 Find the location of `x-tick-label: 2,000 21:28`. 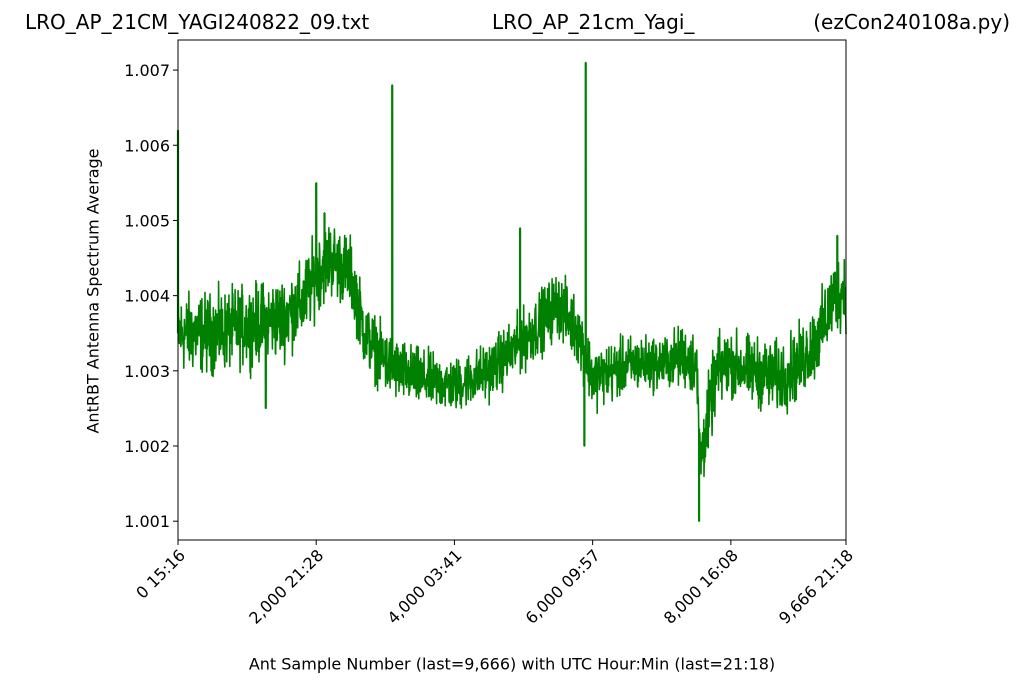

x-tick-label: 2,000 21:28 is located at coordinates (286, 587).